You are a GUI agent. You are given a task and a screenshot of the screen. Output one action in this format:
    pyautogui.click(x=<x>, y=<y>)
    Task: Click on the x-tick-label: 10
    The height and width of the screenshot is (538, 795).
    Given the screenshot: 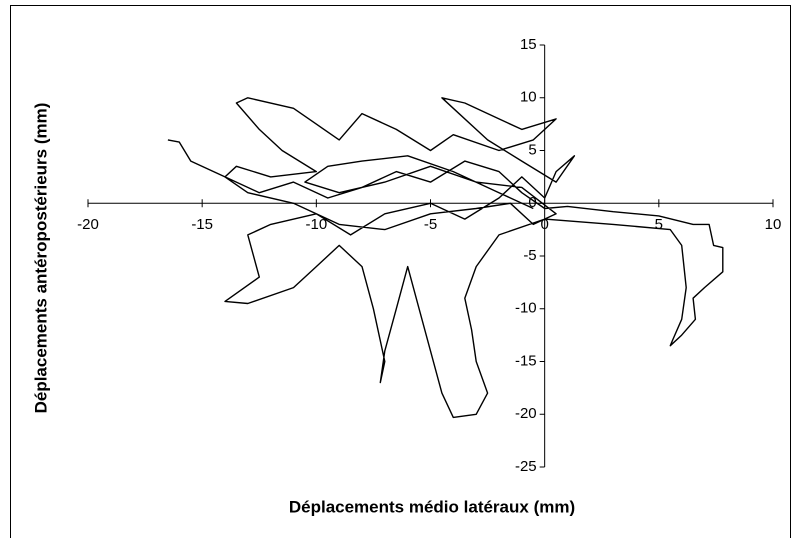 What is the action you would take?
    pyautogui.click(x=773, y=224)
    